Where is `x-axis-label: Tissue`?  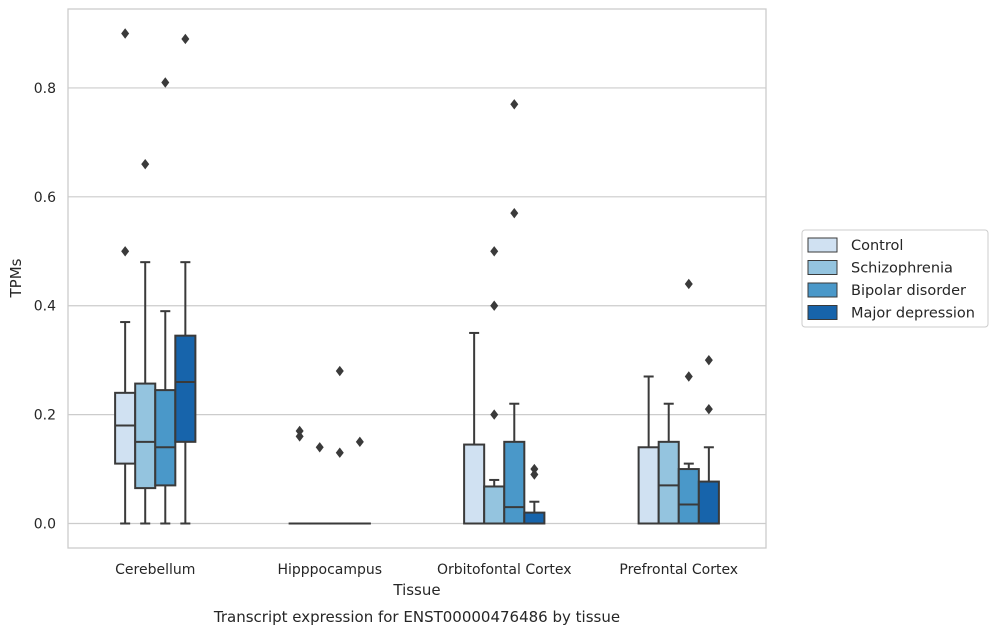 x-axis-label: Tissue is located at coordinates (416, 590).